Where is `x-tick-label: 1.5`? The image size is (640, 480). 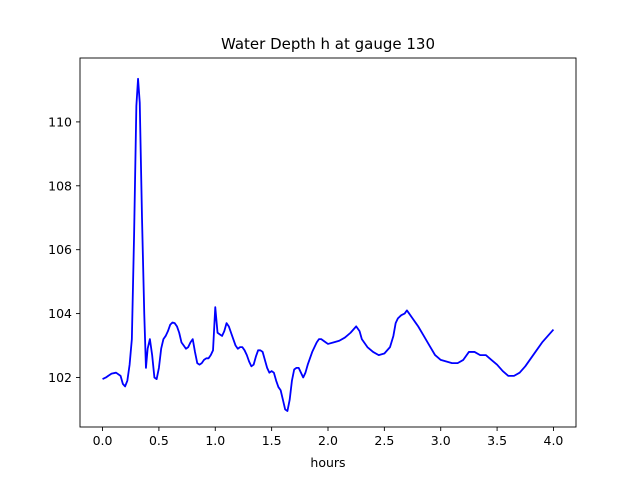 x-tick-label: 1.5 is located at coordinates (272, 440).